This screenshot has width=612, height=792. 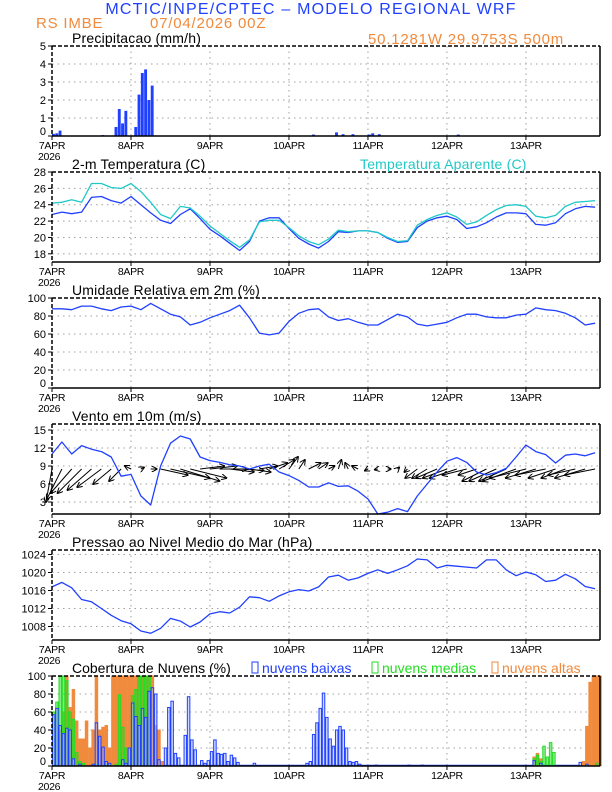 What do you see at coordinates (43, 119) in the screenshot?
I see `y-tick-label: 1` at bounding box center [43, 119].